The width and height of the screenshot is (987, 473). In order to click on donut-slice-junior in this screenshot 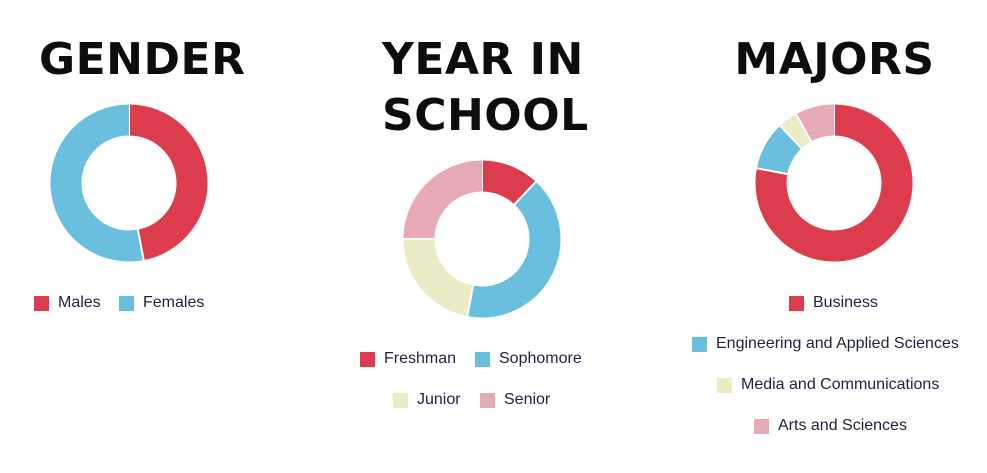, I will do `click(438, 277)`.